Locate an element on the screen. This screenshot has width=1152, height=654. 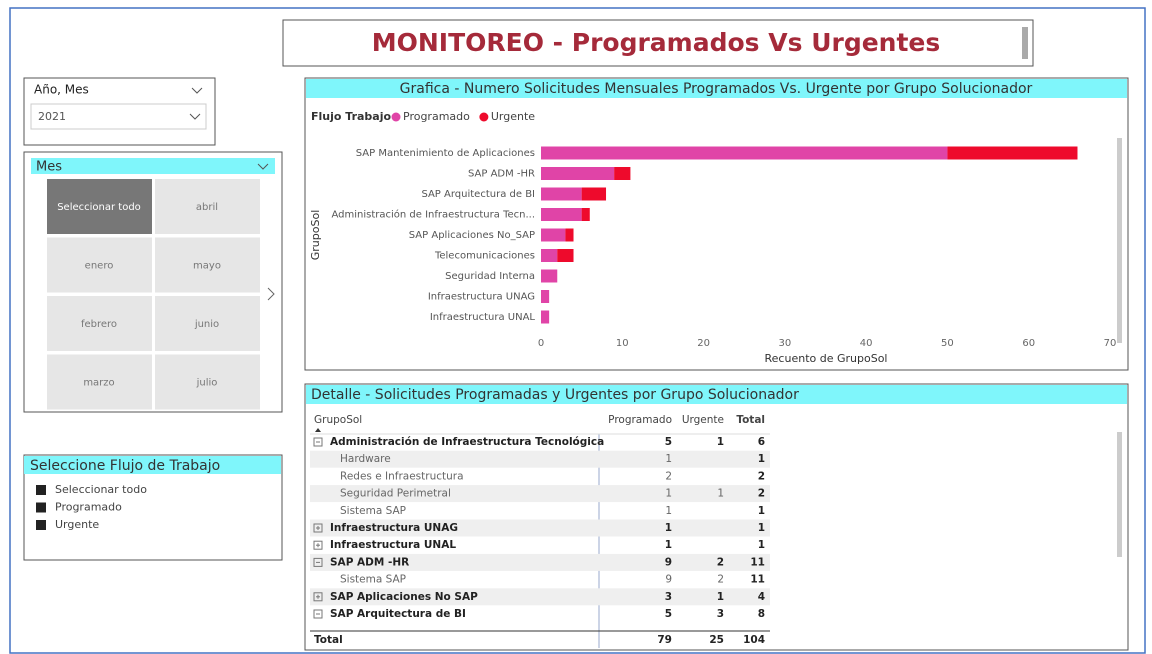
panel-header is located at coordinates (716, 394).